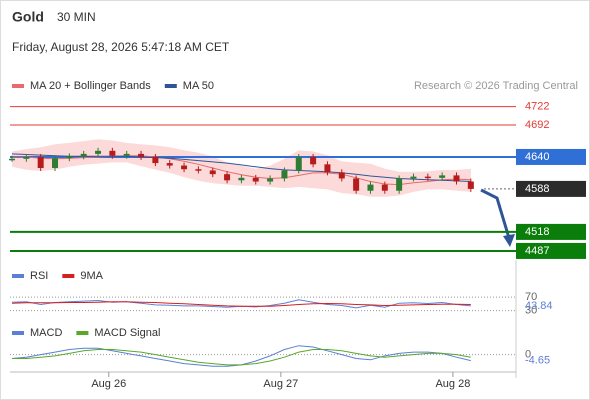 The height and width of the screenshot is (400, 590). What do you see at coordinates (537, 232) in the screenshot?
I see `level-label: 4518` at bounding box center [537, 232].